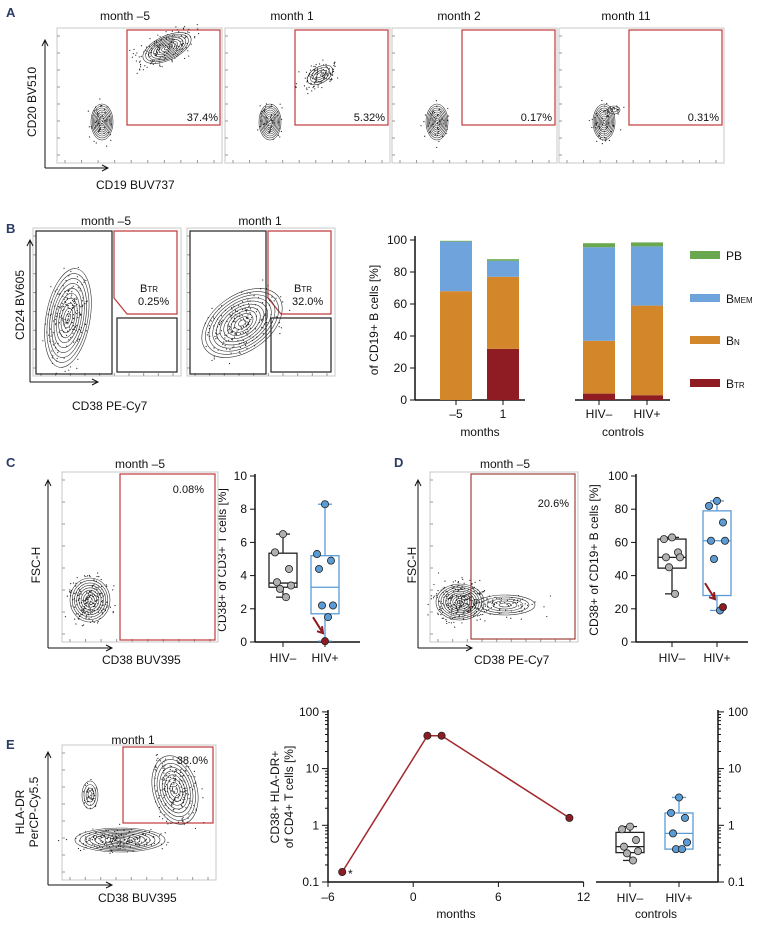  Describe the element at coordinates (20, 811) in the screenshot. I see `y-axis-label: HLA-DR` at that location.